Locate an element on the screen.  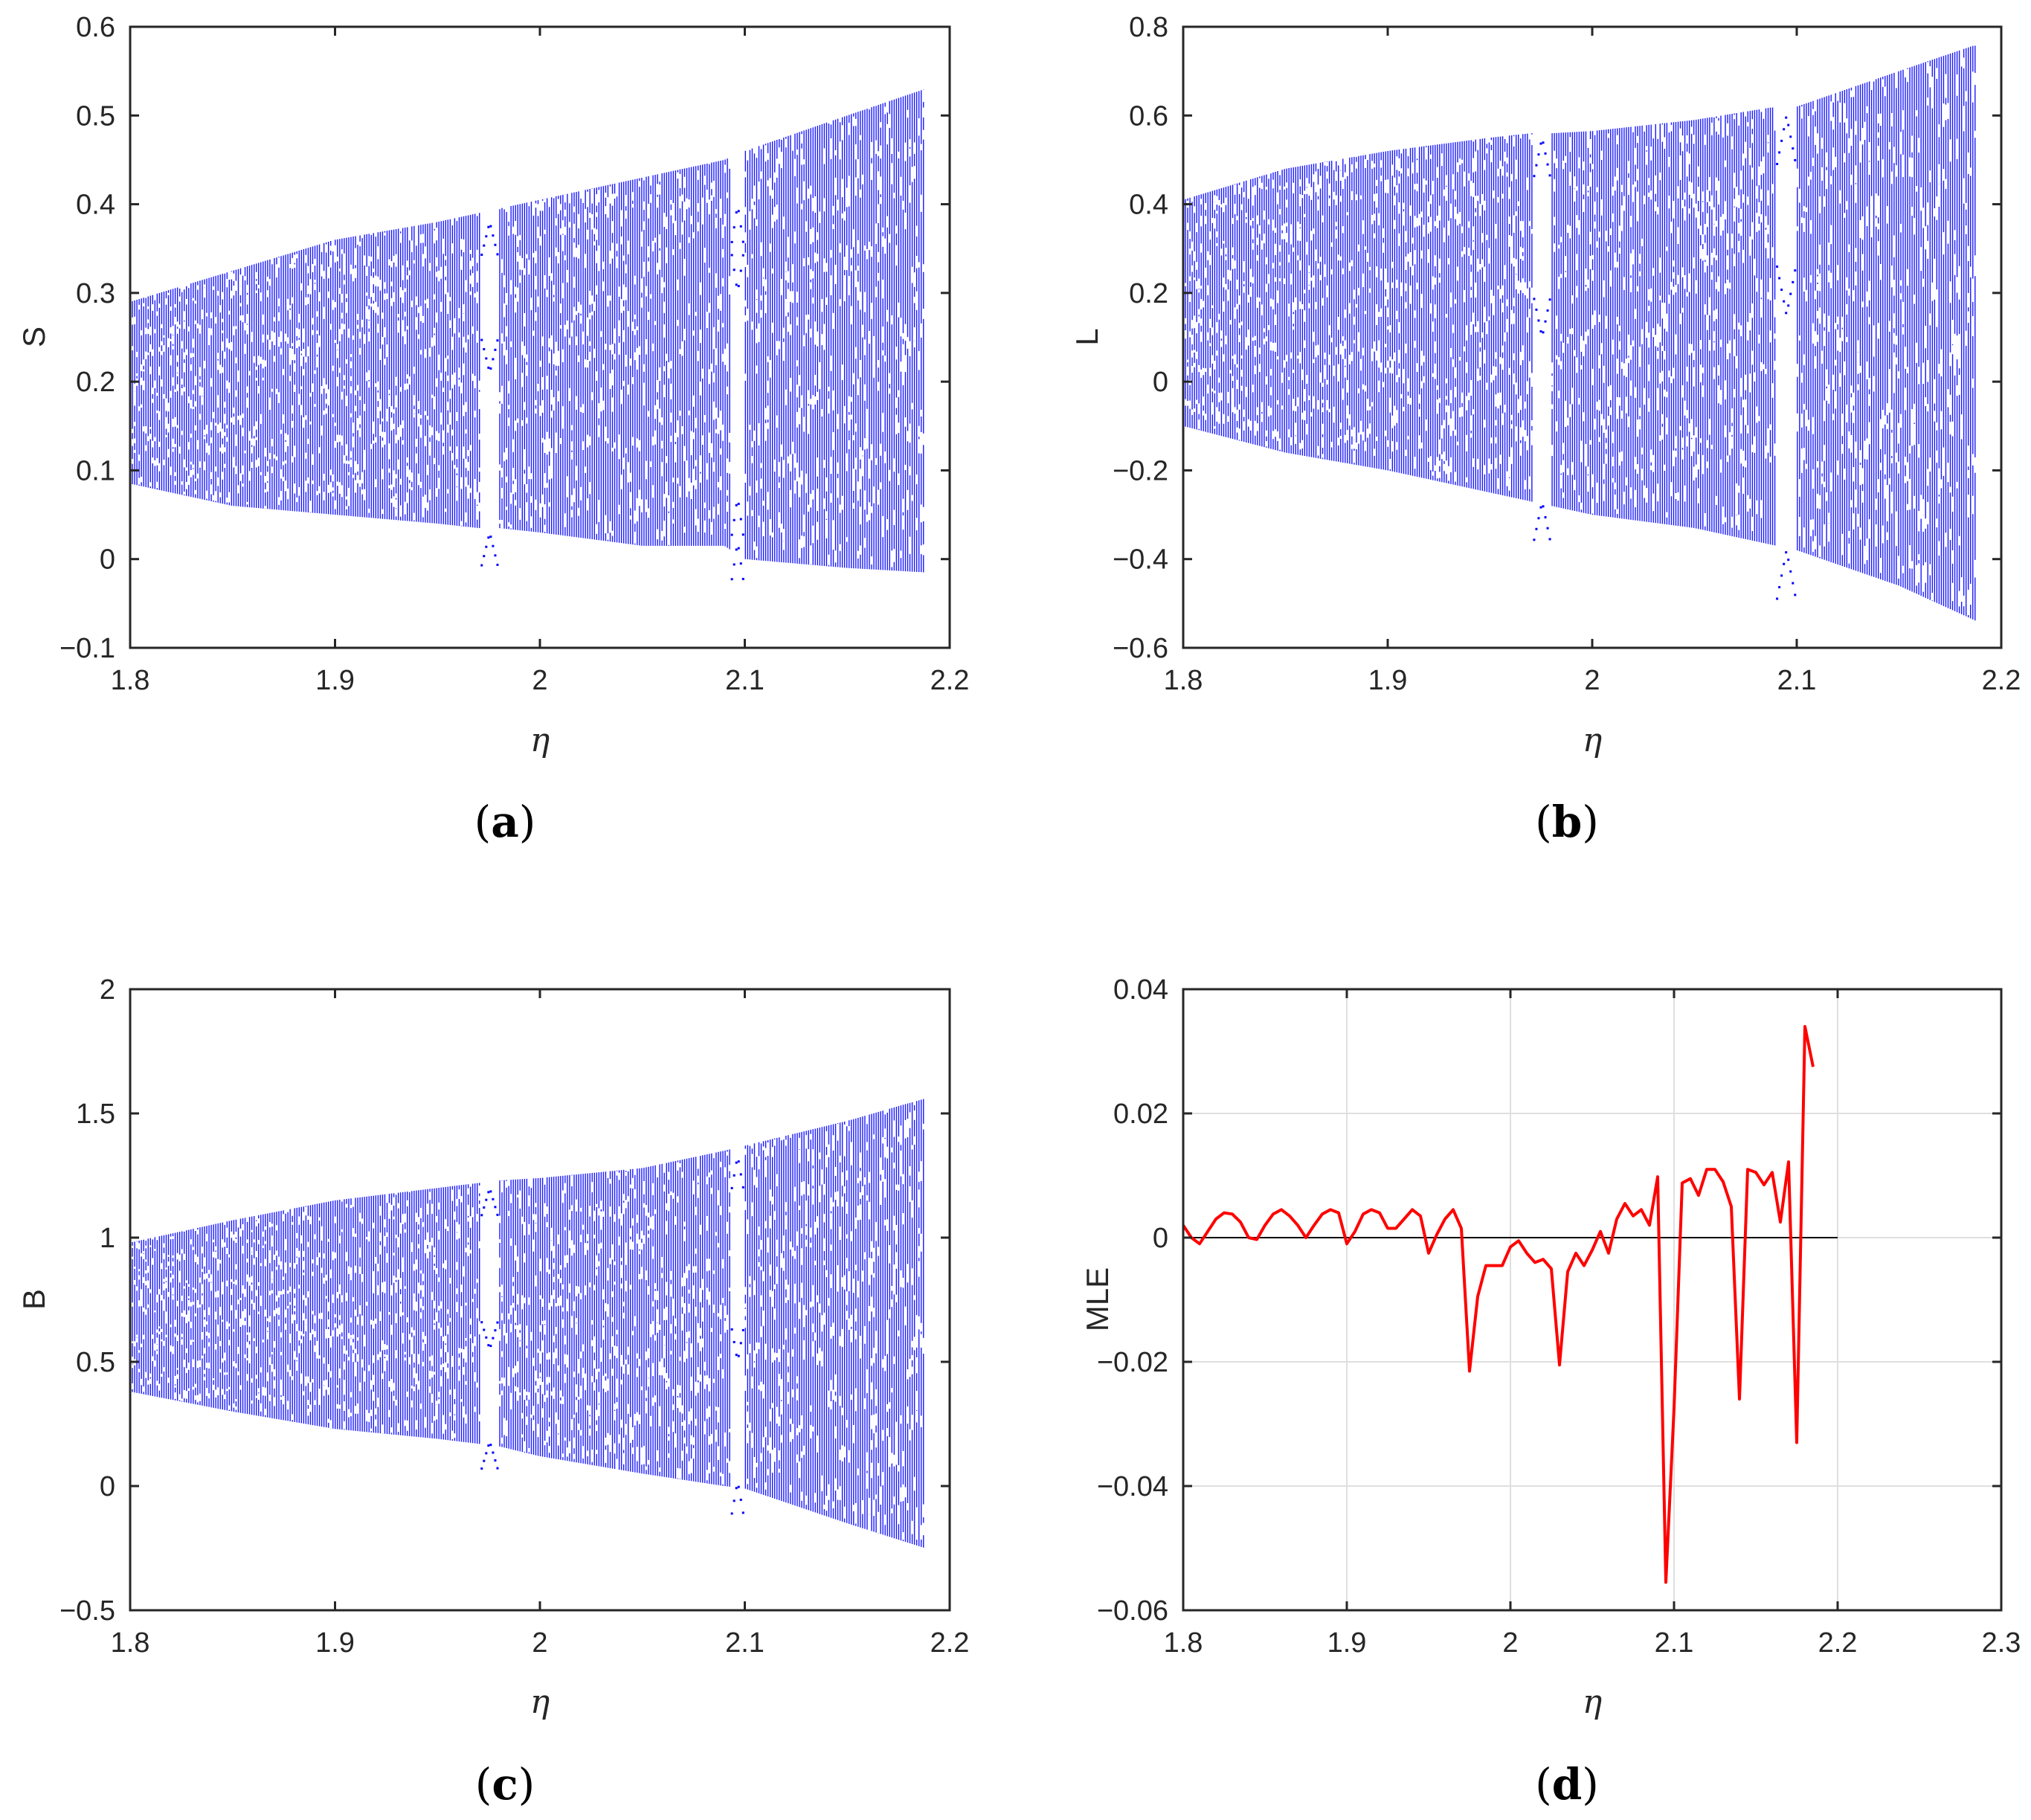
x-tick-label: 2.1 is located at coordinates (745, 680).